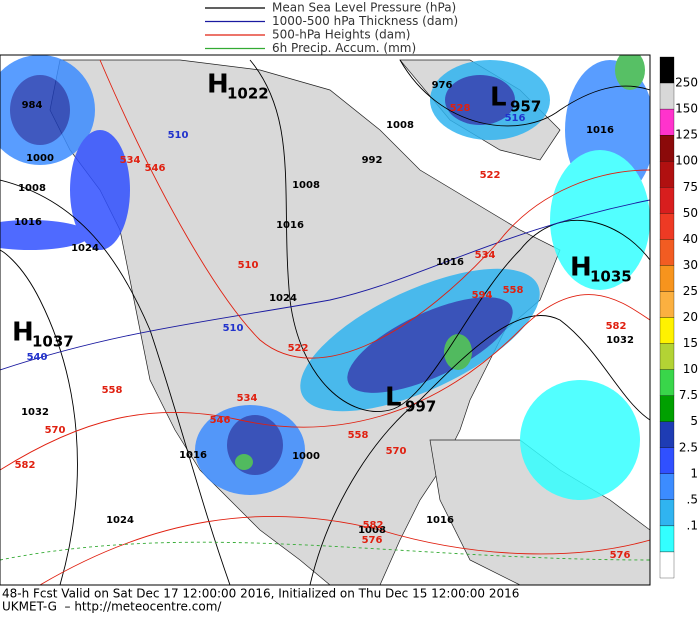 Image resolution: width=700 pixels, height=618 pixels. What do you see at coordinates (690, 239) in the screenshot?
I see `colorbar-label: 40` at bounding box center [690, 239].